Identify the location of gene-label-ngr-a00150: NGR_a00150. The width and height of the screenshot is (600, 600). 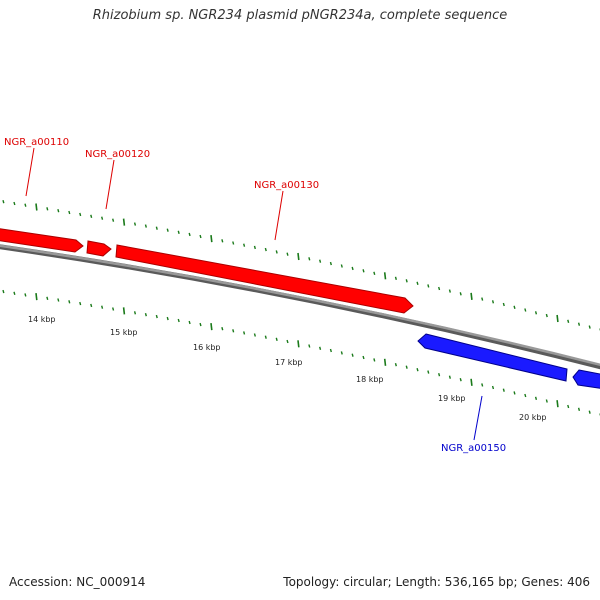
(473, 448).